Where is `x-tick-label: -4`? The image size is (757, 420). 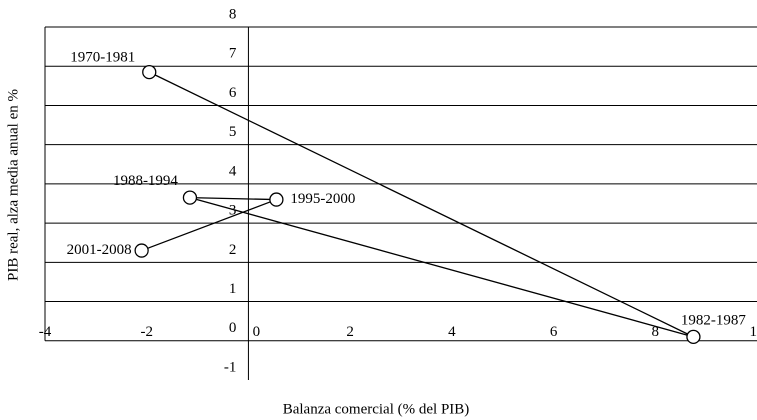
x-tick-label: -4 is located at coordinates (45, 332).